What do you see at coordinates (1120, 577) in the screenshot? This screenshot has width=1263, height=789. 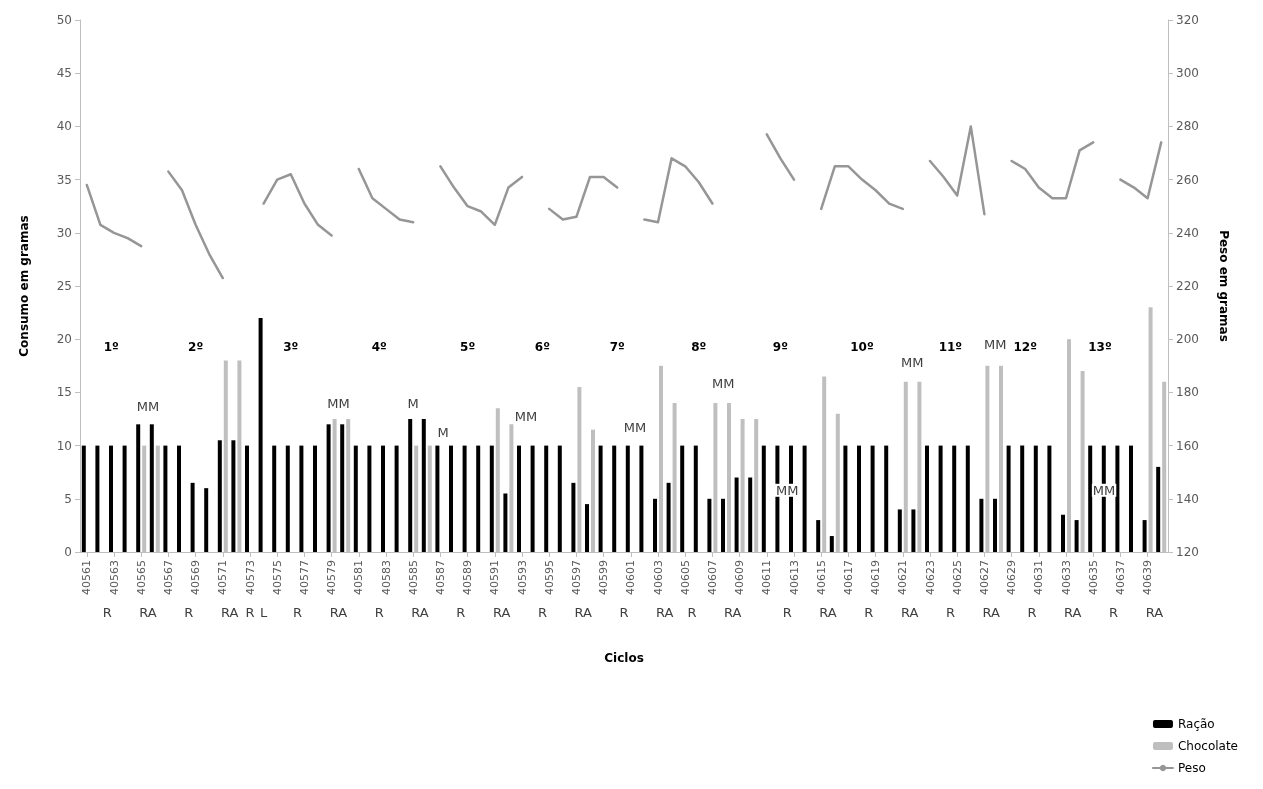 I see `x-tick-label: 40637` at bounding box center [1120, 577].